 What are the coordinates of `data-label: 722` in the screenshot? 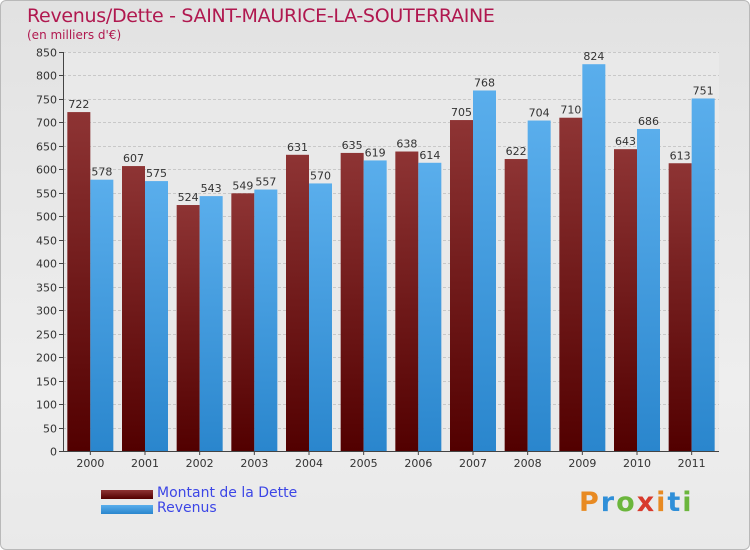 It's located at (78, 104).